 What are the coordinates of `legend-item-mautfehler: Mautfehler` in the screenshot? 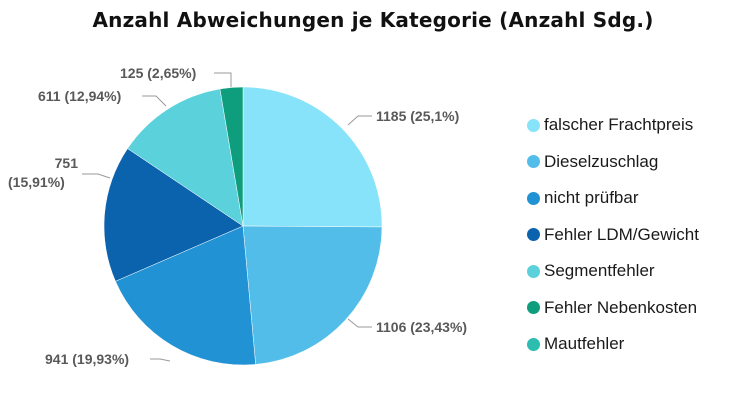 It's located at (613, 344).